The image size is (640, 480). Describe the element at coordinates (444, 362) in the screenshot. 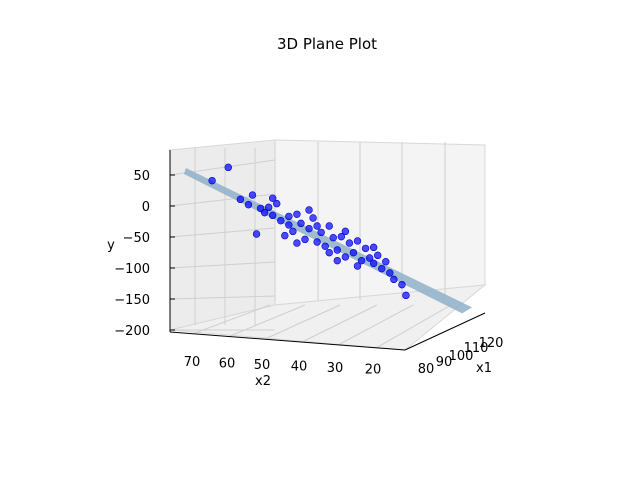

I see `x1-tick-label: 90` at that location.